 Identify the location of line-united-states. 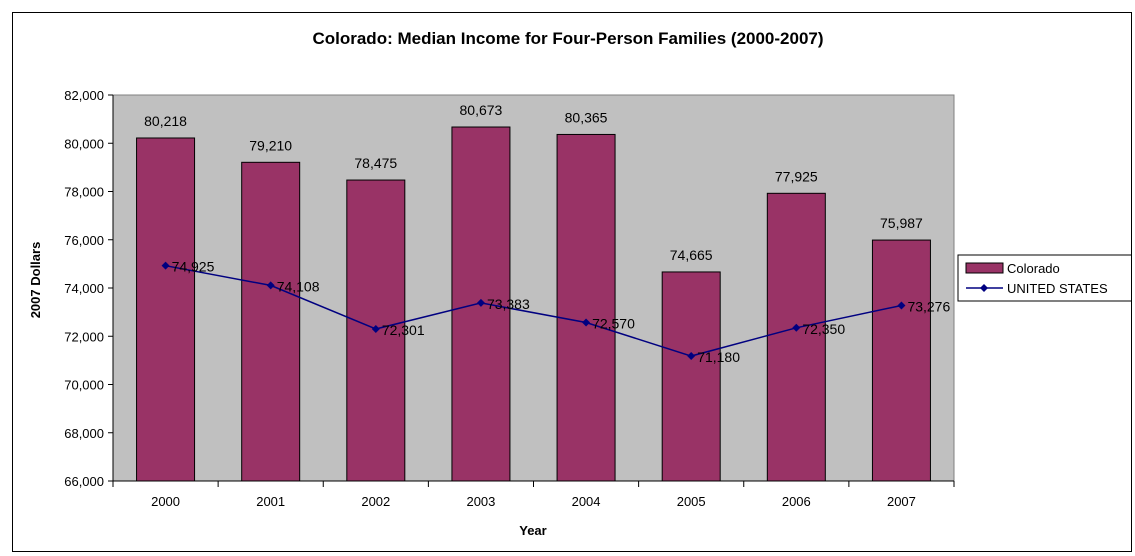
(533, 310).